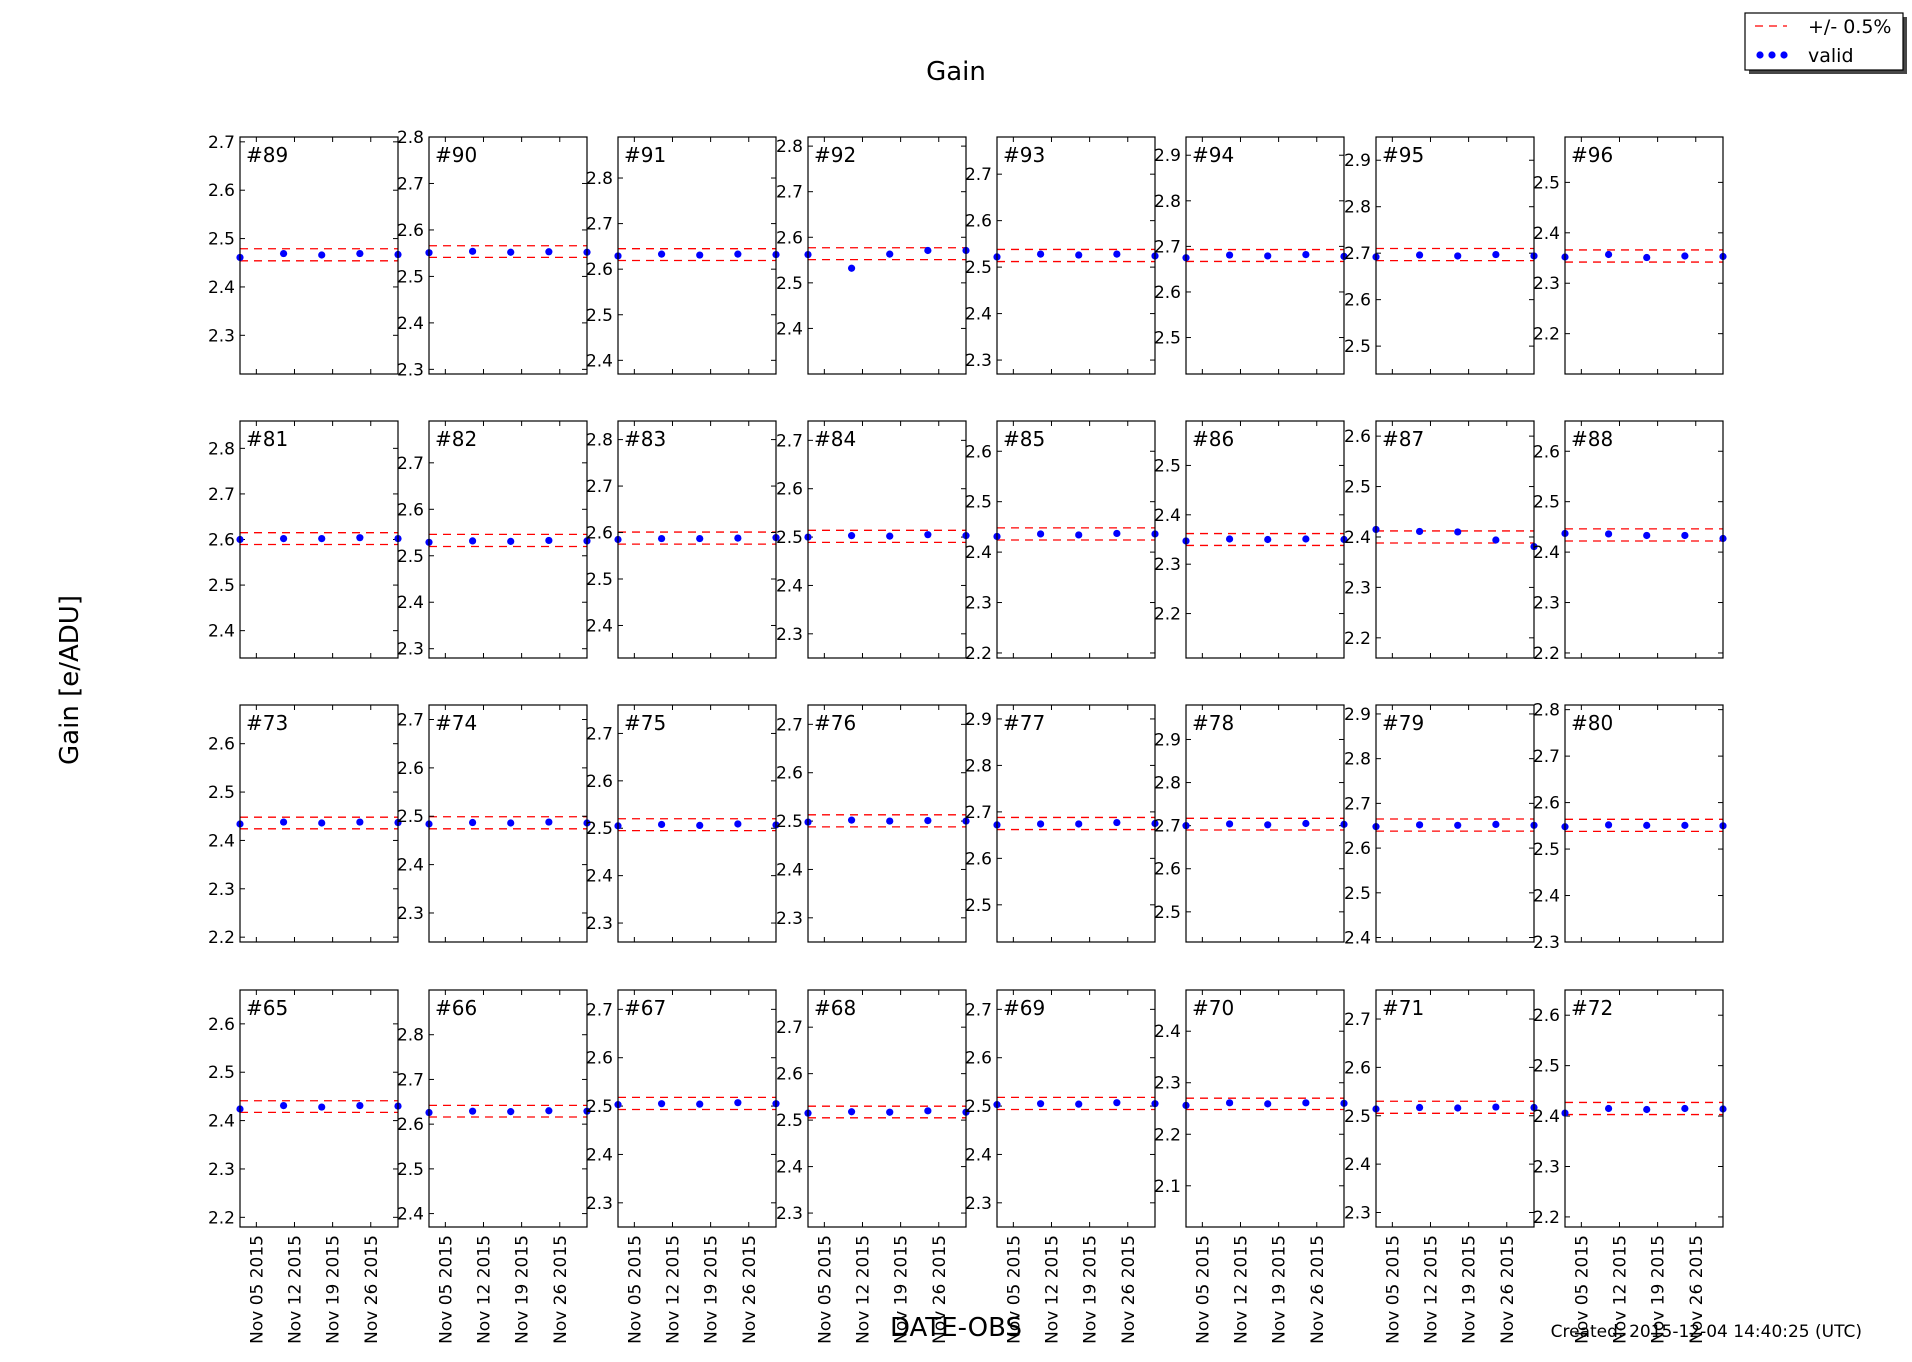 Image resolution: width=1912 pixels, height=1362 pixels. I want to click on panel-label: #91, so click(645, 155).